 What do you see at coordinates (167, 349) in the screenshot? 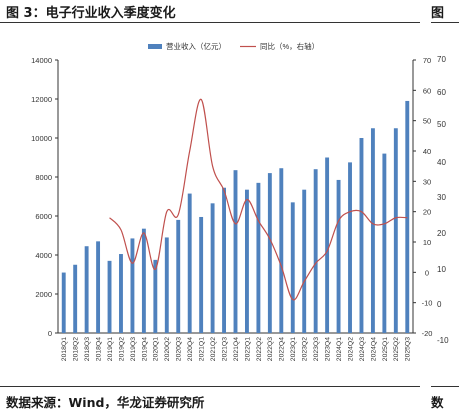
I see `x-axis-tick-label: 2020Q2` at bounding box center [167, 349].